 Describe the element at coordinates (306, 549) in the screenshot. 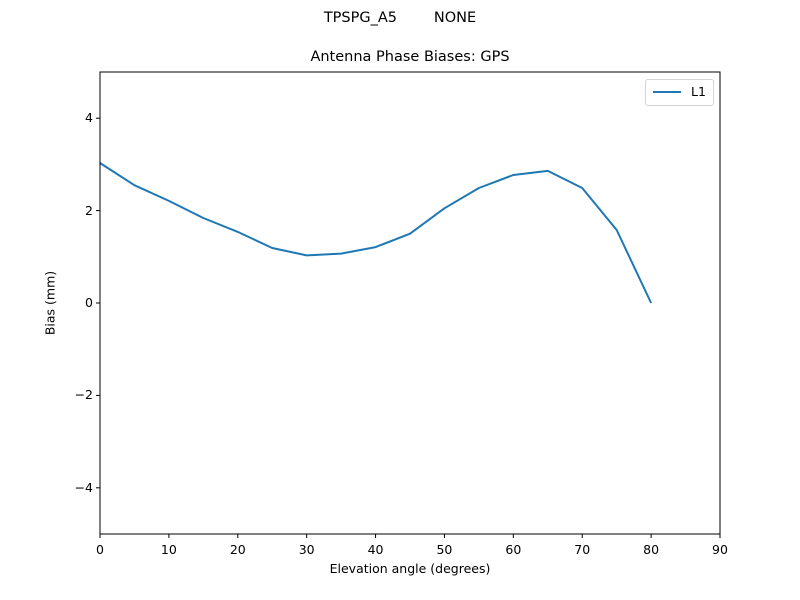

I see `x-tick-label: 30` at that location.